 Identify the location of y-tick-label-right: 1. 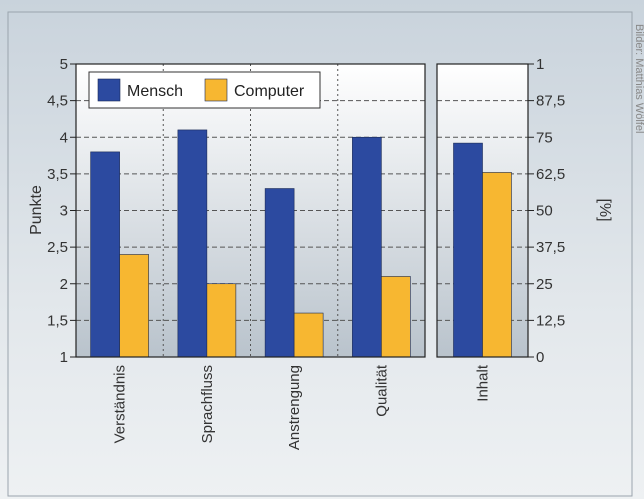
(540, 64).